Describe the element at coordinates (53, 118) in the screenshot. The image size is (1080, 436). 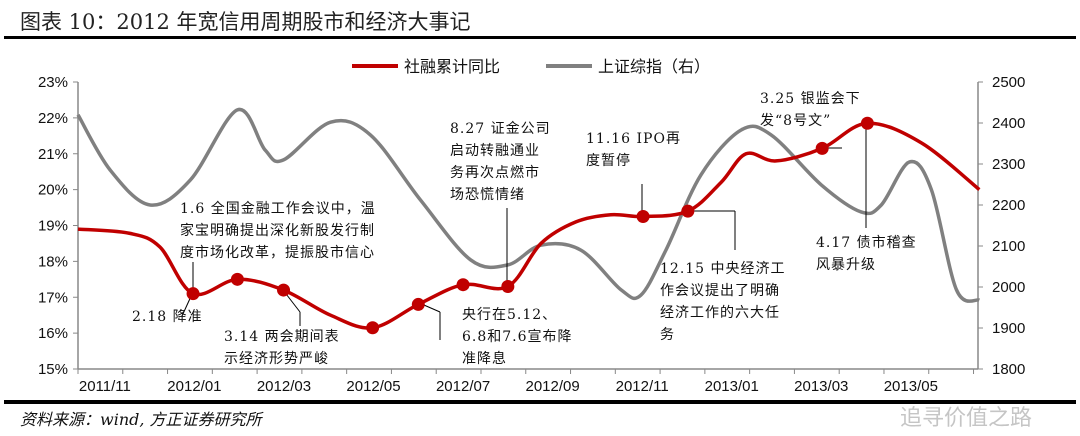
I see `y-left-tick-label: 22%` at that location.